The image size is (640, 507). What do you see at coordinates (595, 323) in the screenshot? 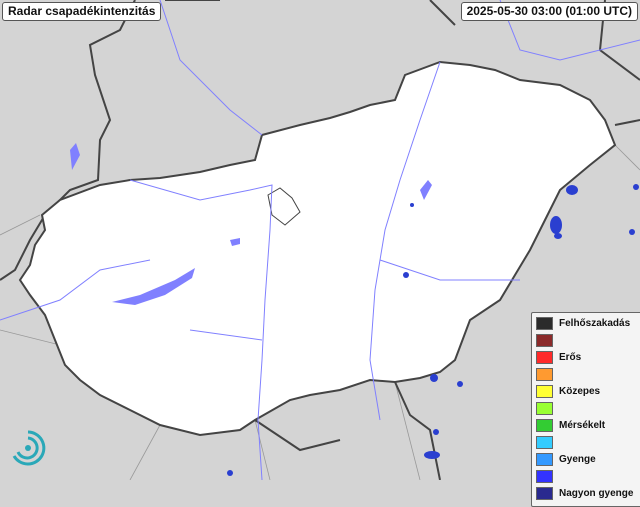
I see `legend-label: Felhőszakadás` at bounding box center [595, 323].